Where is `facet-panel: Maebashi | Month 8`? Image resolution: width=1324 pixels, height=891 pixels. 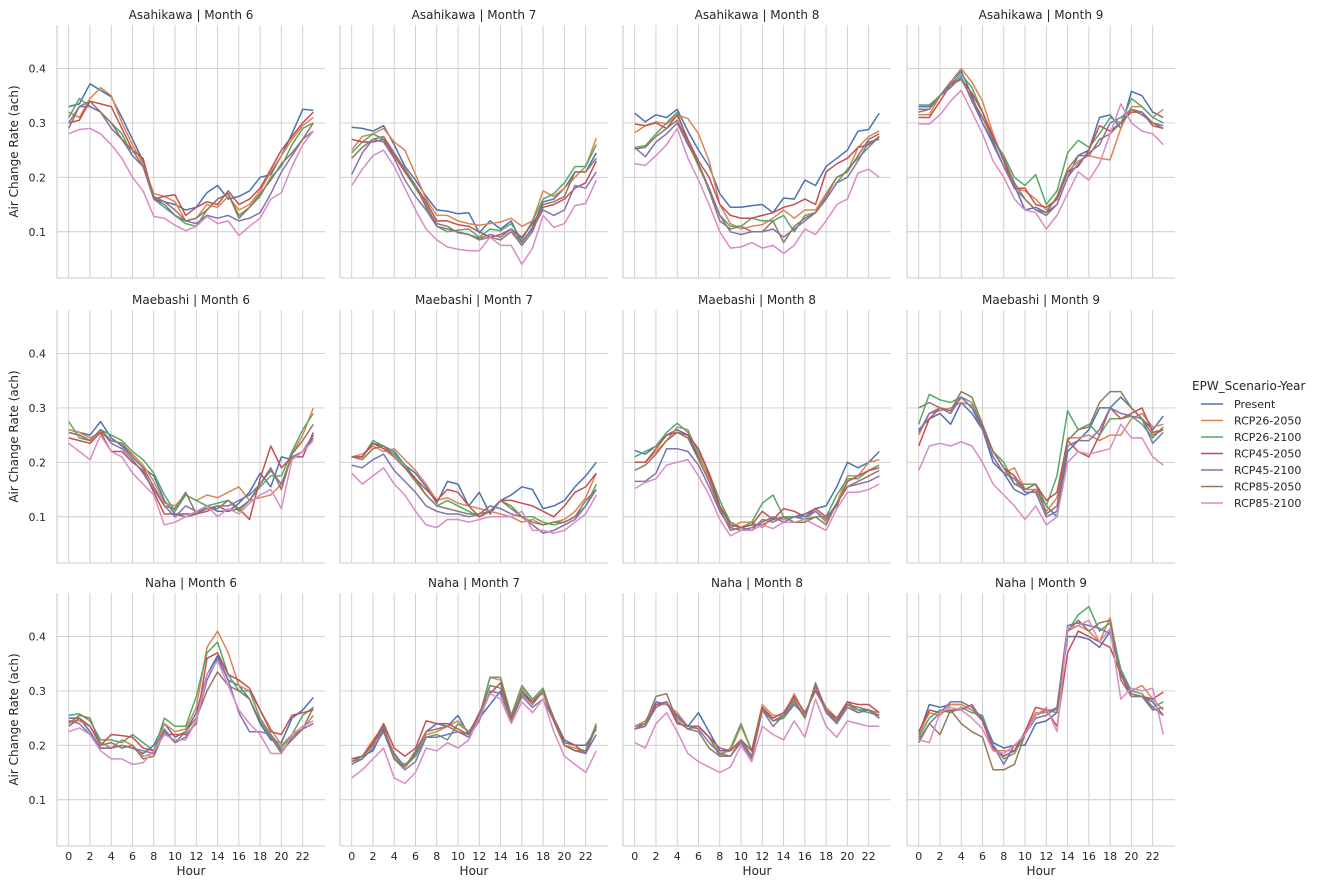
facet-panel: Maebashi | Month 8 is located at coordinates (756, 428).